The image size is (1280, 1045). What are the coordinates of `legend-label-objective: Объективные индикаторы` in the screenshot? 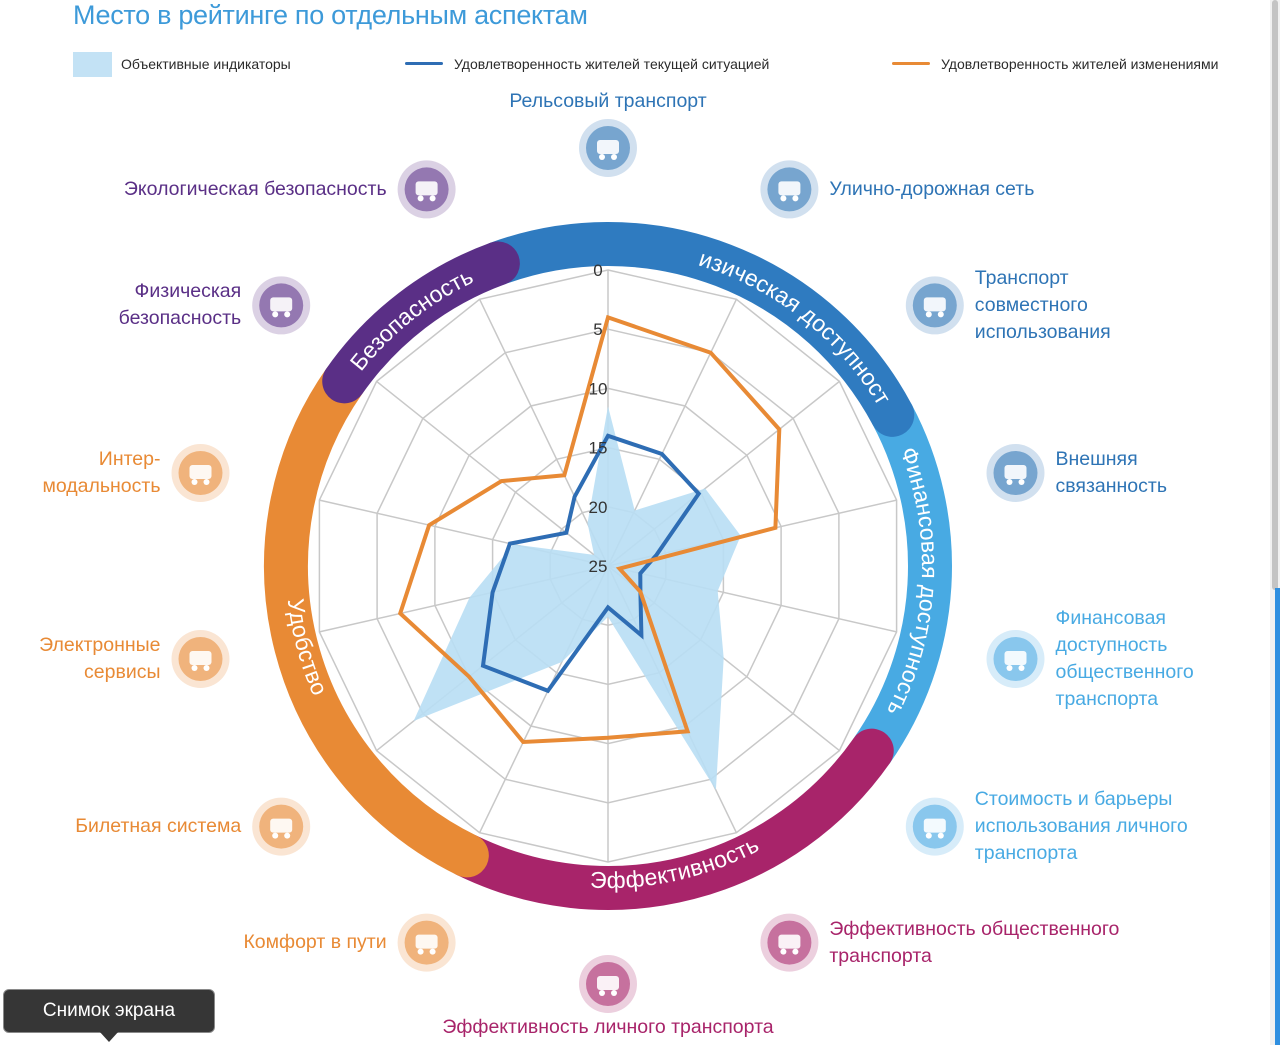 It's located at (206, 64).